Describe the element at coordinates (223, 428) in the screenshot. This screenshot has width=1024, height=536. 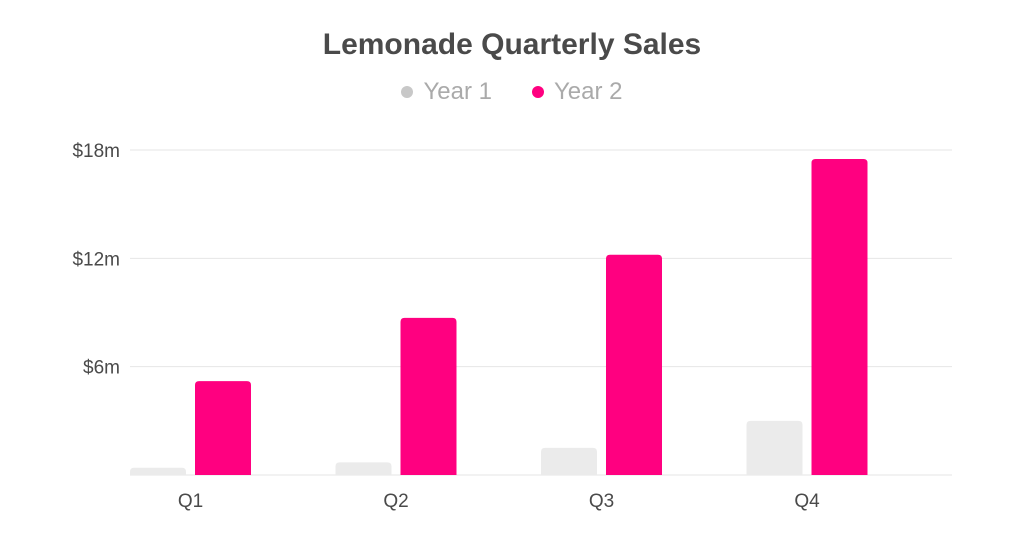
I see `bar-year-2-q1` at that location.